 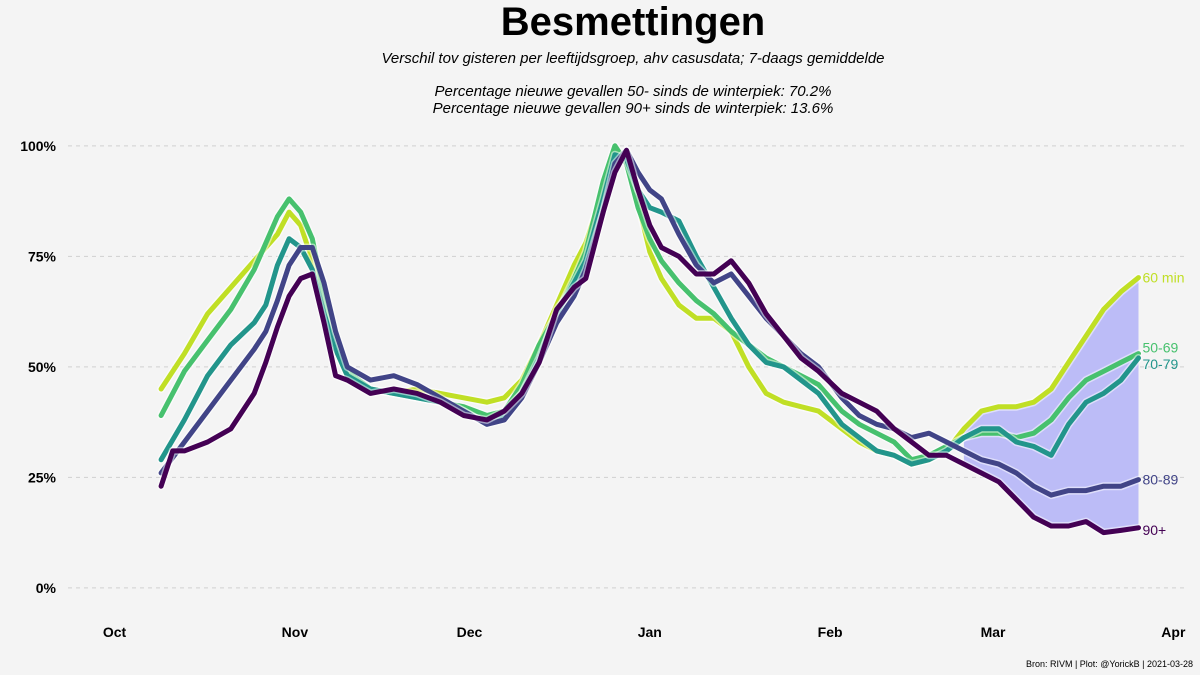 I want to click on x-tick-label: Dec, so click(x=470, y=632).